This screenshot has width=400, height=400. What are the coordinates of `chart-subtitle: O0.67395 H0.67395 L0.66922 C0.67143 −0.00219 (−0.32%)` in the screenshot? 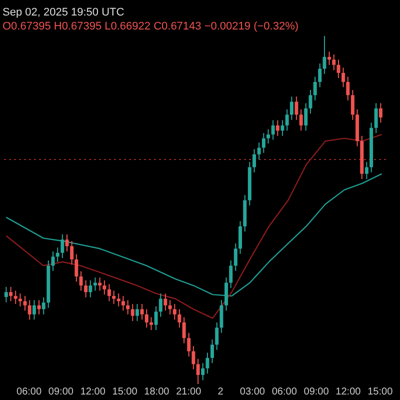 It's located at (150, 26).